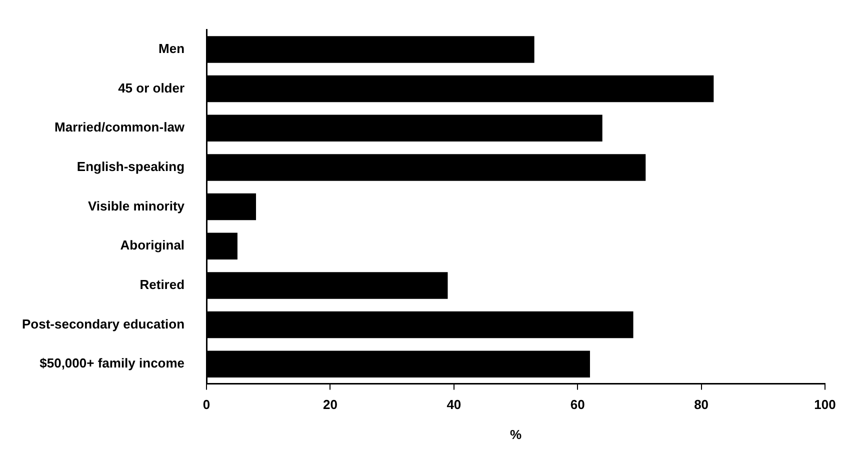  I want to click on y-tick-label: Retired, so click(162, 284).